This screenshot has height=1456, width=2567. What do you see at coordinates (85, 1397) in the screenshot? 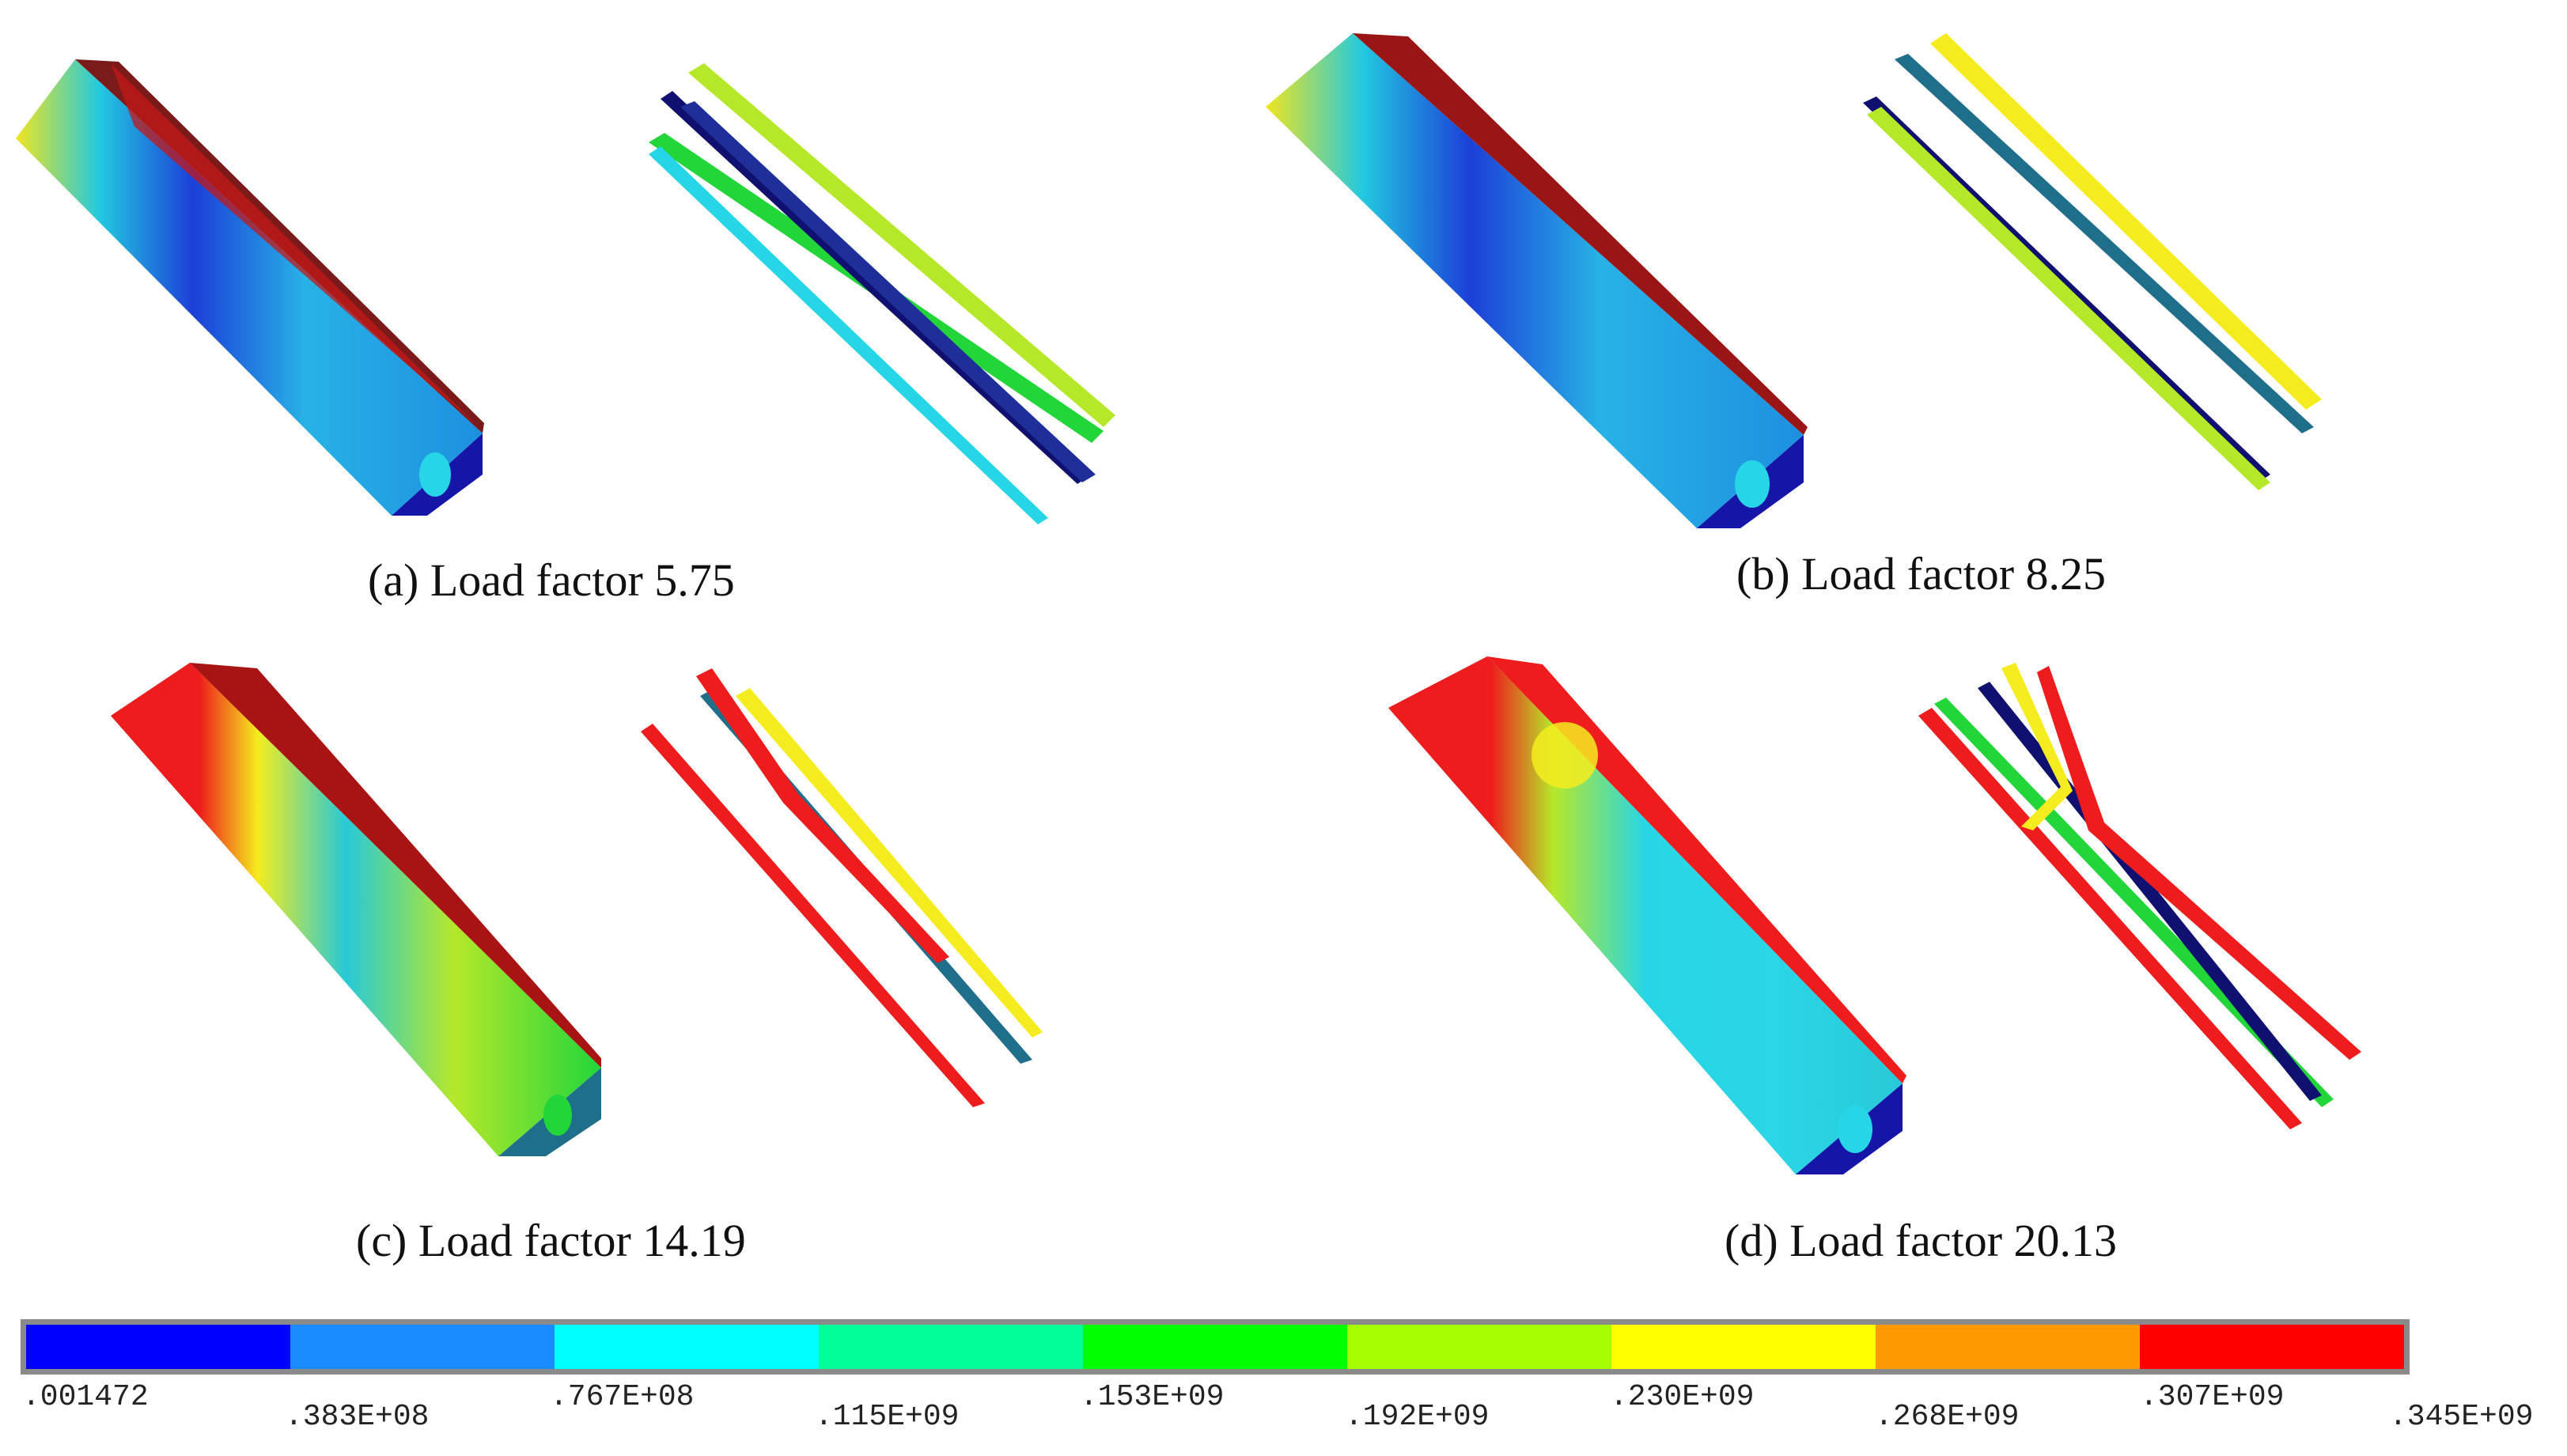
I see `legend-tick: .001472` at bounding box center [85, 1397].